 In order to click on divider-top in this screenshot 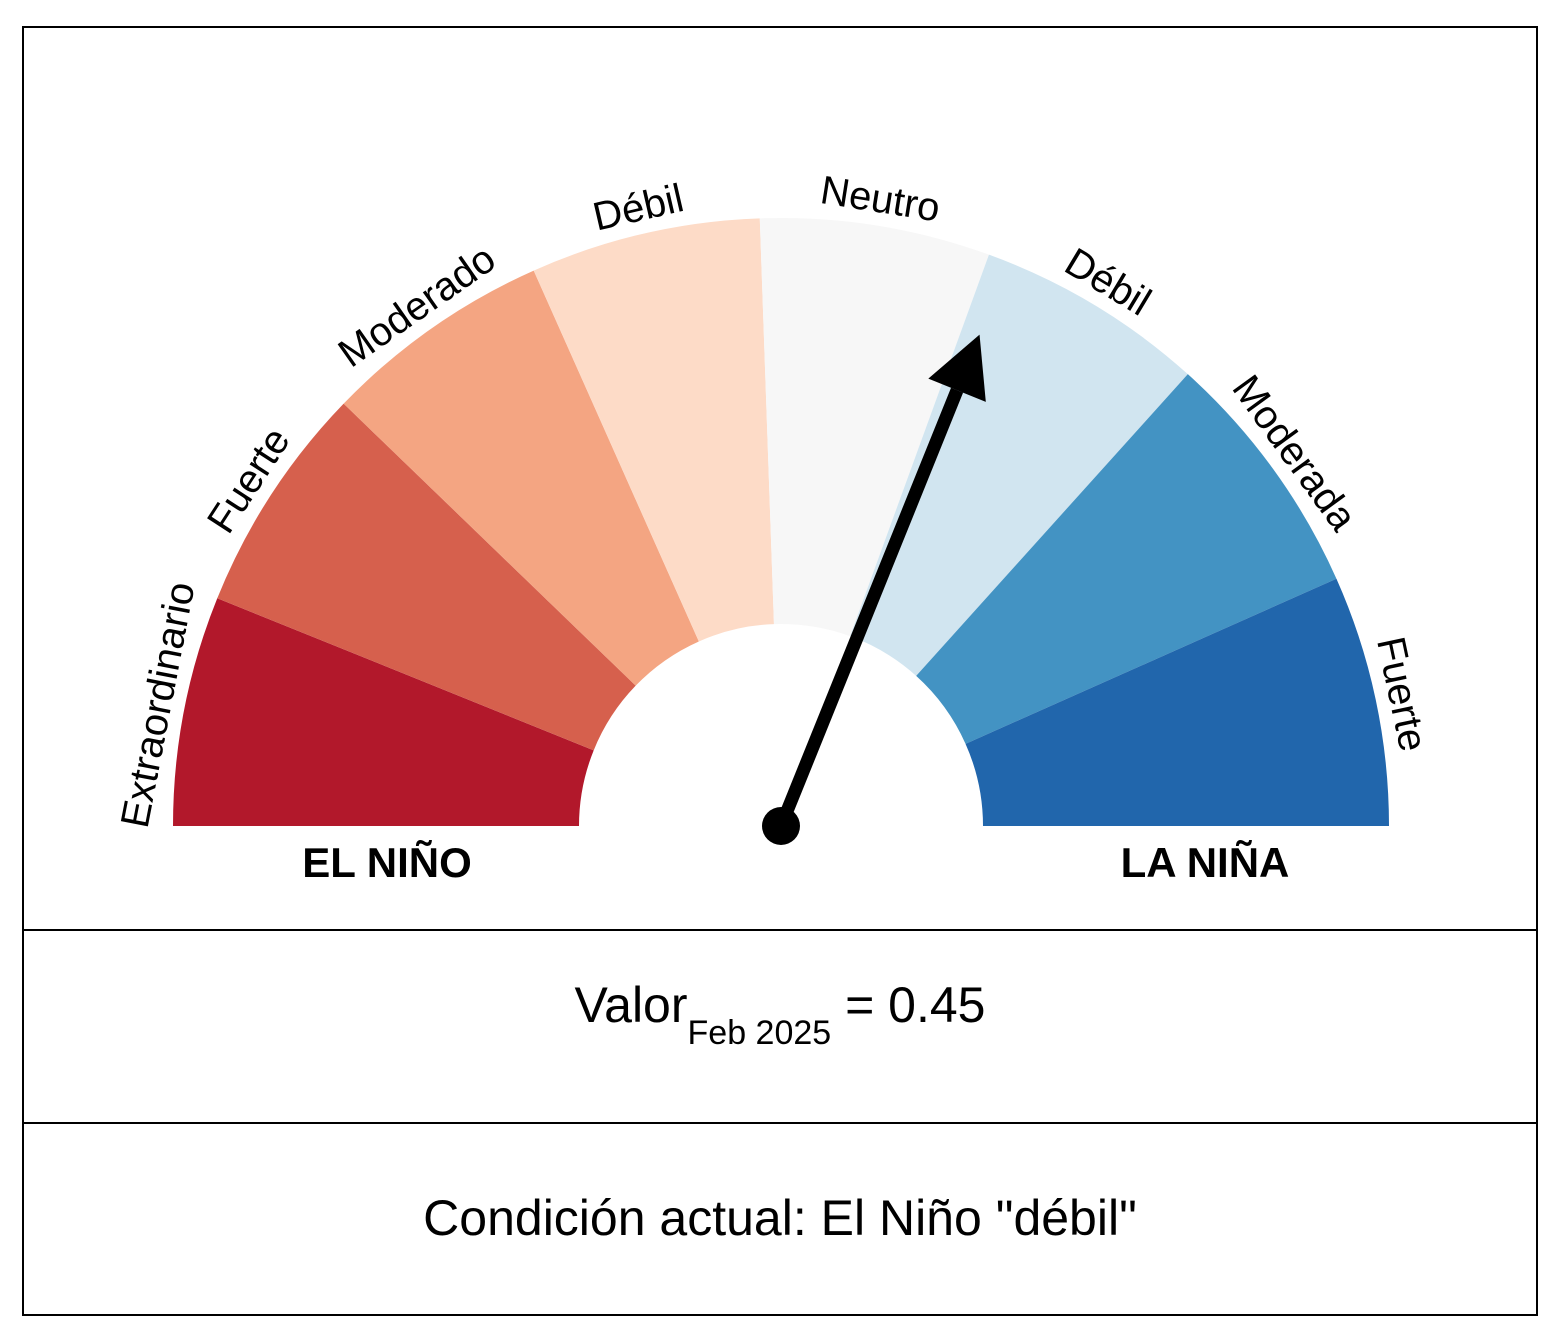, I will do `click(780, 930)`.